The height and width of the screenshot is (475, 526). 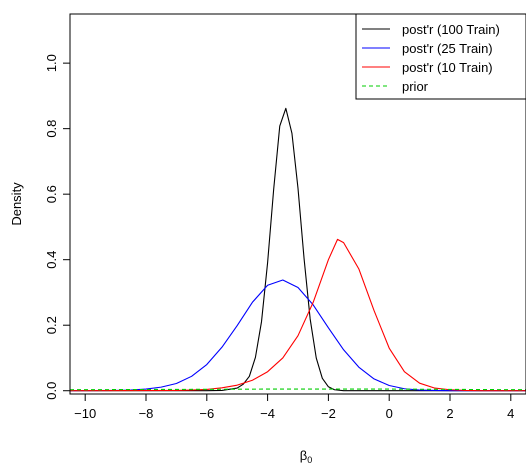 What do you see at coordinates (451, 29) in the screenshot?
I see `legend-label: post'r (100 Train)` at bounding box center [451, 29].